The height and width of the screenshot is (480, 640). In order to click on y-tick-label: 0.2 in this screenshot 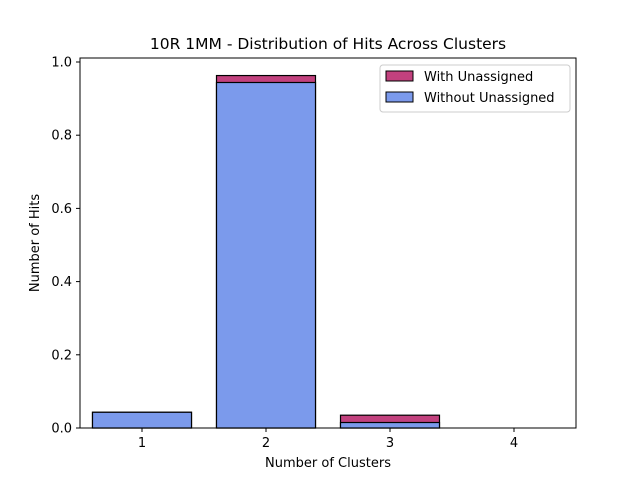, I will do `click(61, 355)`.